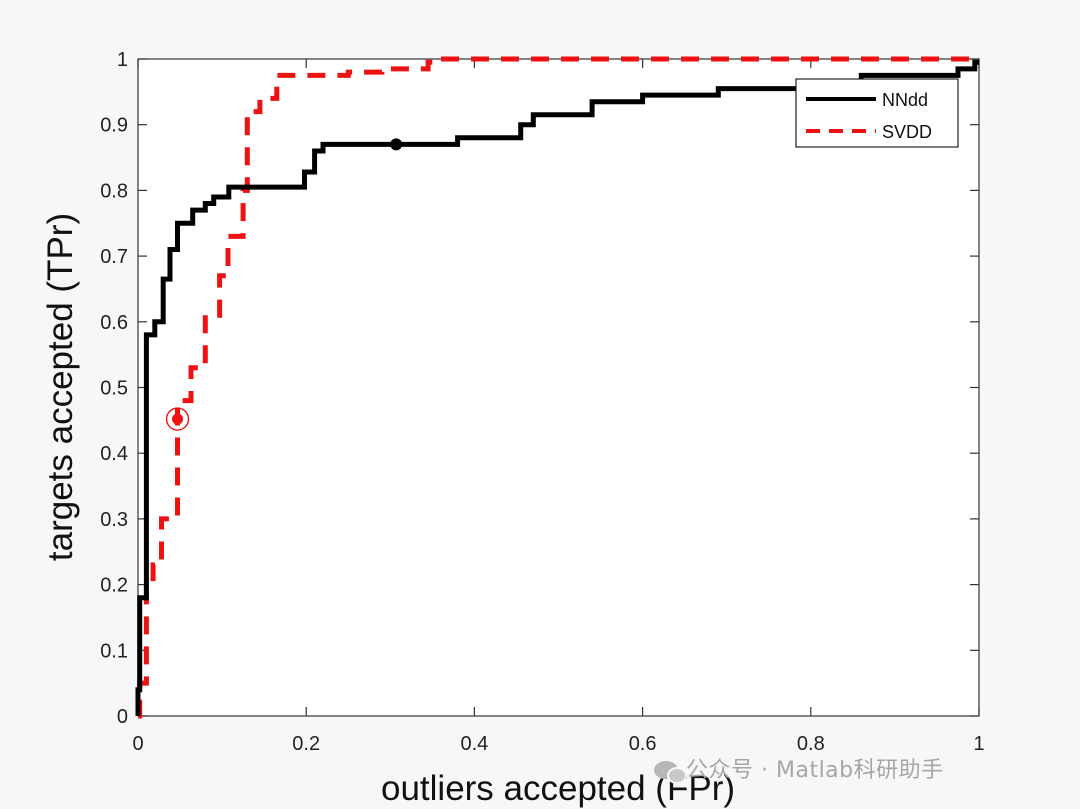 The image size is (1080, 809). What do you see at coordinates (114, 520) in the screenshot?
I see `y-tick-label: 0.3` at bounding box center [114, 520].